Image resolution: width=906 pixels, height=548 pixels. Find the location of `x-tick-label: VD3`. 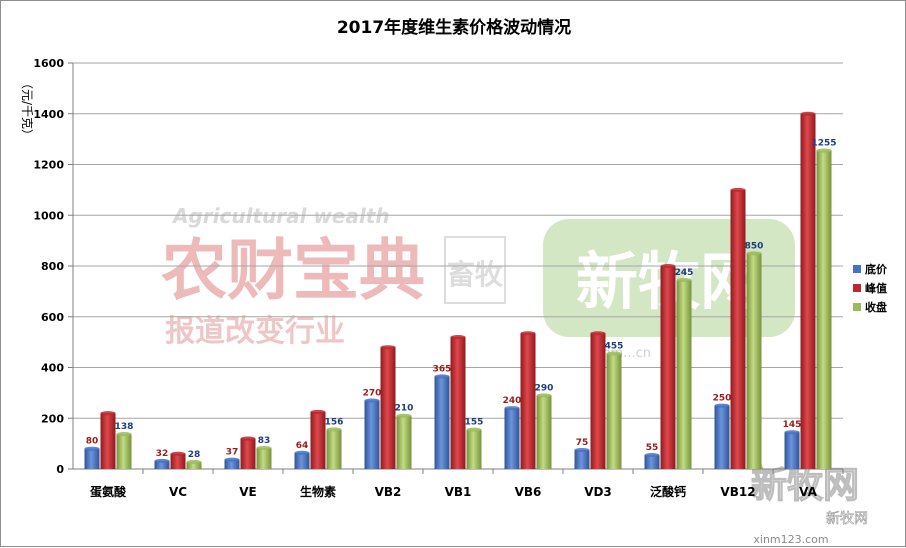

x-tick-label: VD3 is located at coordinates (598, 492).